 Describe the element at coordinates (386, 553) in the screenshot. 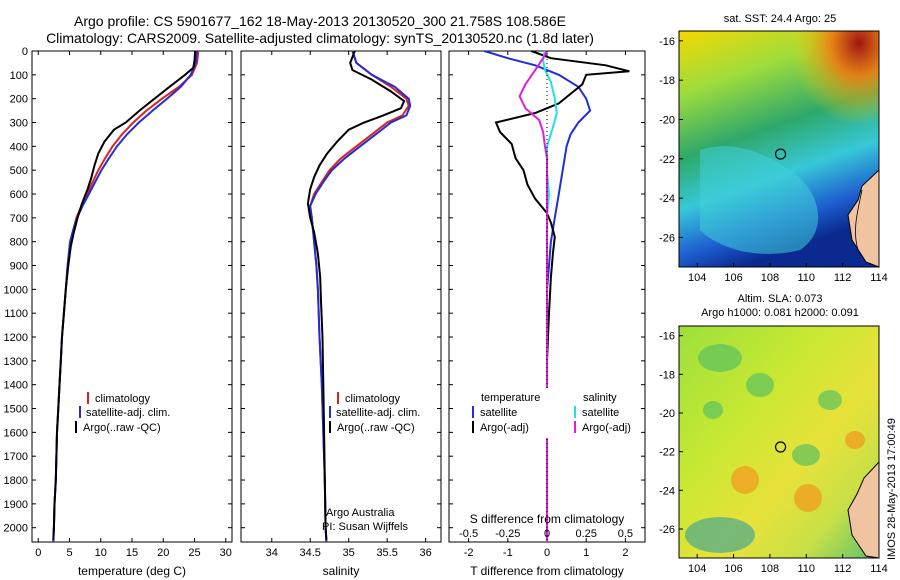

I see `x-tick-label: 35.5` at that location.